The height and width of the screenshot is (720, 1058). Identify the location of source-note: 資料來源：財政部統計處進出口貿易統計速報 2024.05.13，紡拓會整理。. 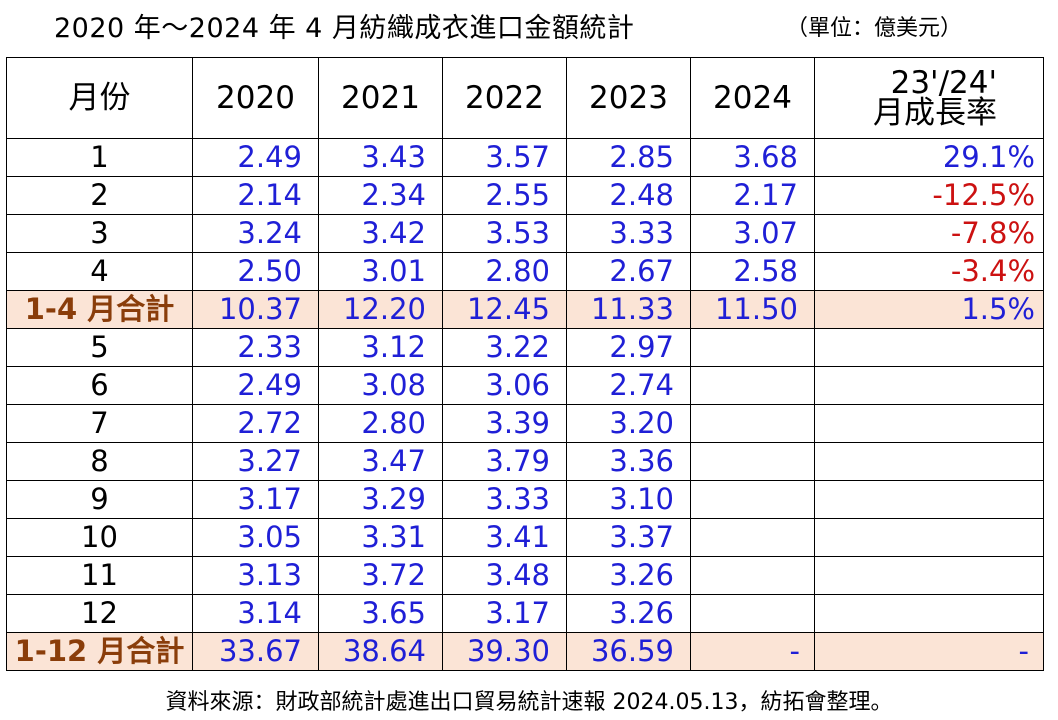
(529, 702).